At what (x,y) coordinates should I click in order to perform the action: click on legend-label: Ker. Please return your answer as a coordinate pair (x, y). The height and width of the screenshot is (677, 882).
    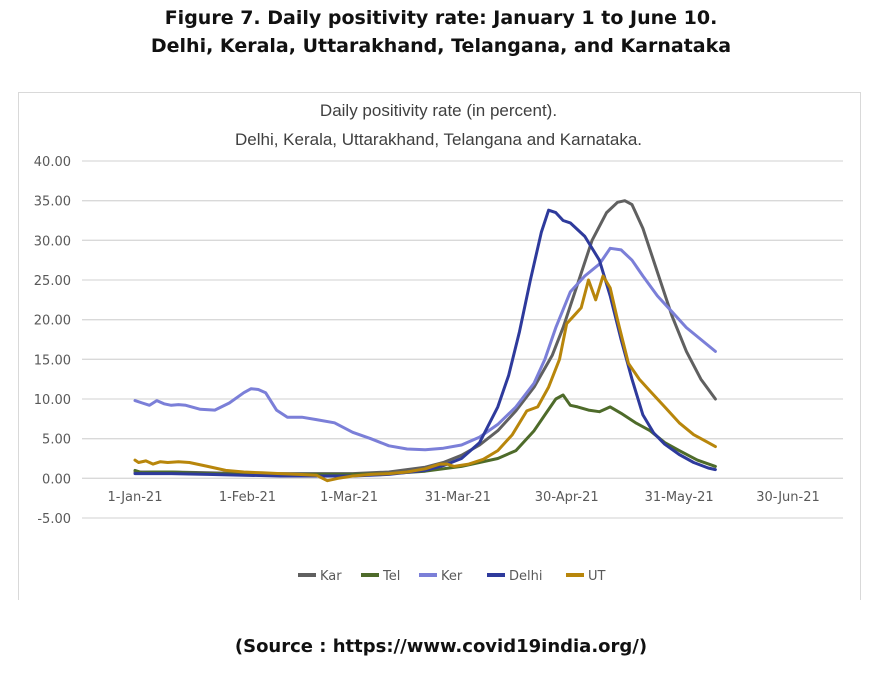
    Looking at the image, I should click on (452, 576).